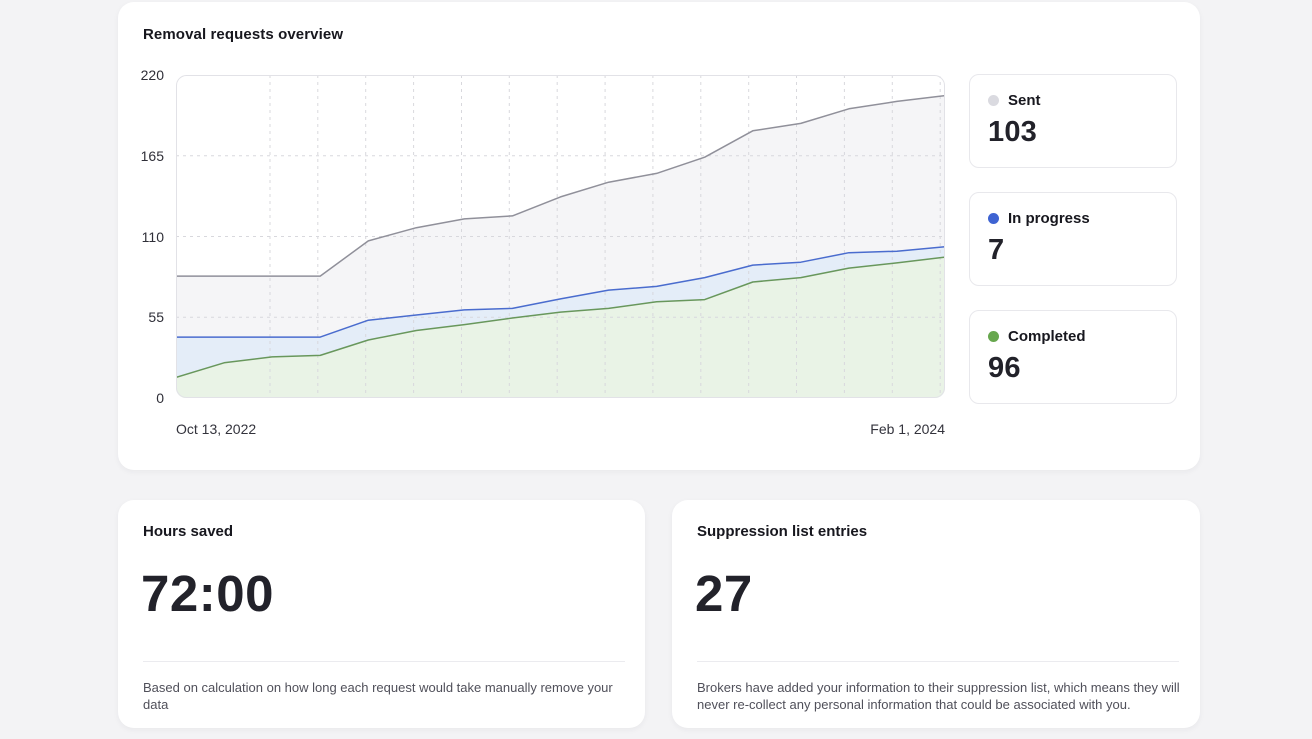 The width and height of the screenshot is (1312, 739). Describe the element at coordinates (243, 34) in the screenshot. I see `chart-title: Removal requests overview` at that location.